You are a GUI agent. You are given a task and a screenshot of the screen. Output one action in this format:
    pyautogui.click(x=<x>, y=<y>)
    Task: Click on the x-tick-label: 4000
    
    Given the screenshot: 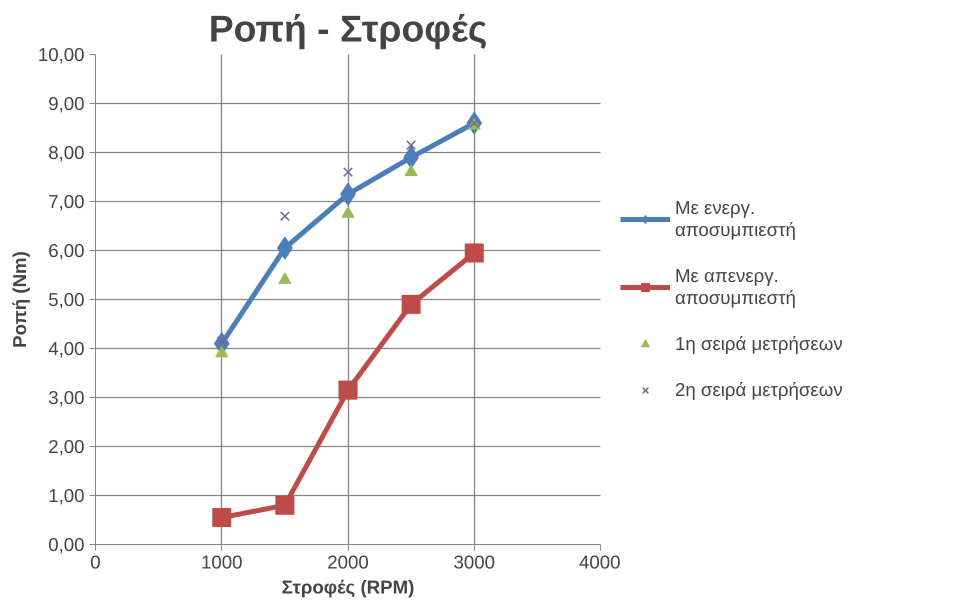 What is the action you would take?
    pyautogui.click(x=599, y=562)
    